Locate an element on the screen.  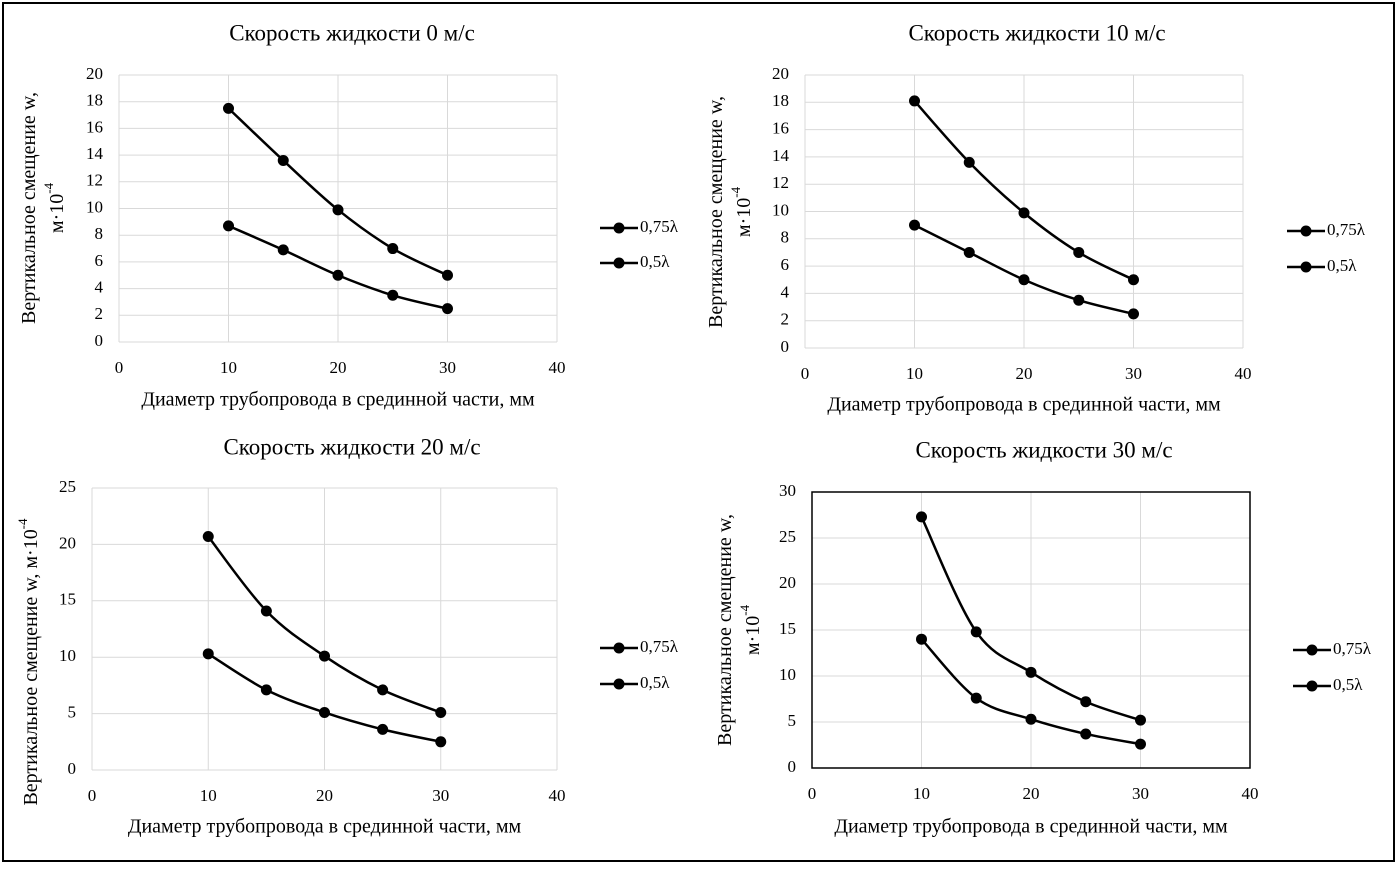
y-tick-label: 30 is located at coordinates (787, 490).